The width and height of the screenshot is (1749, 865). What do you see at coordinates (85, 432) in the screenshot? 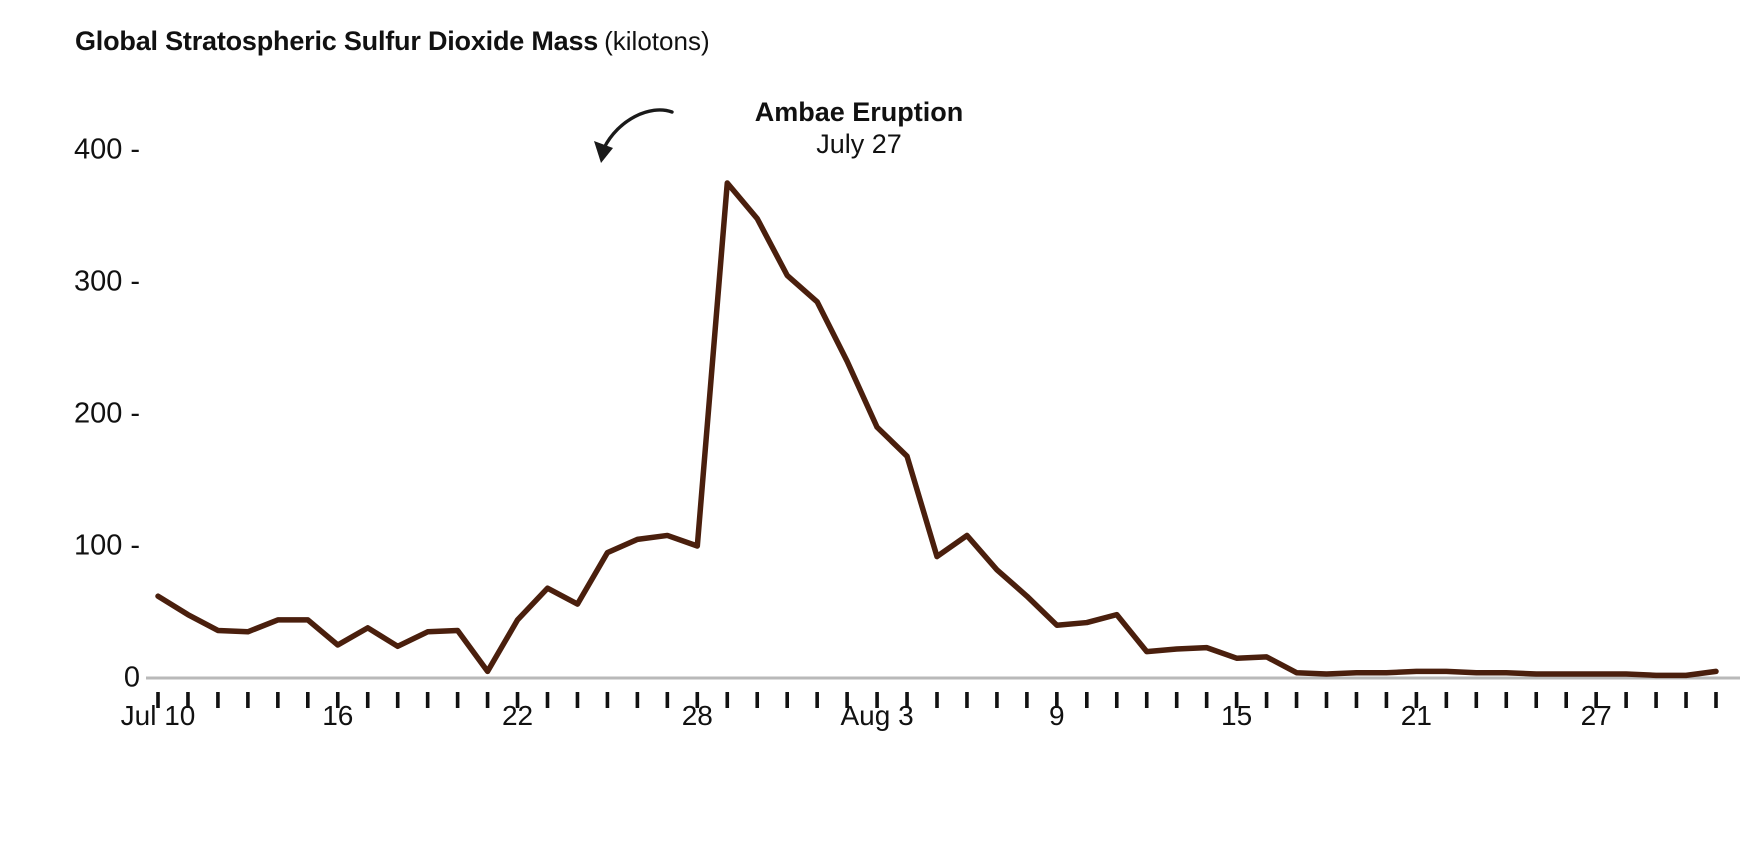
I see `y-axis-labels: 0 100- 200- 300- 400-` at bounding box center [85, 432].